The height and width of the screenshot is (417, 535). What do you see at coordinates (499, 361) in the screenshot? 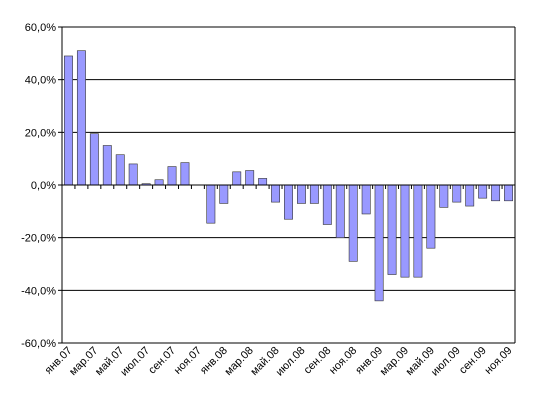
I see `x-tick-label: ноя.09` at bounding box center [499, 361].